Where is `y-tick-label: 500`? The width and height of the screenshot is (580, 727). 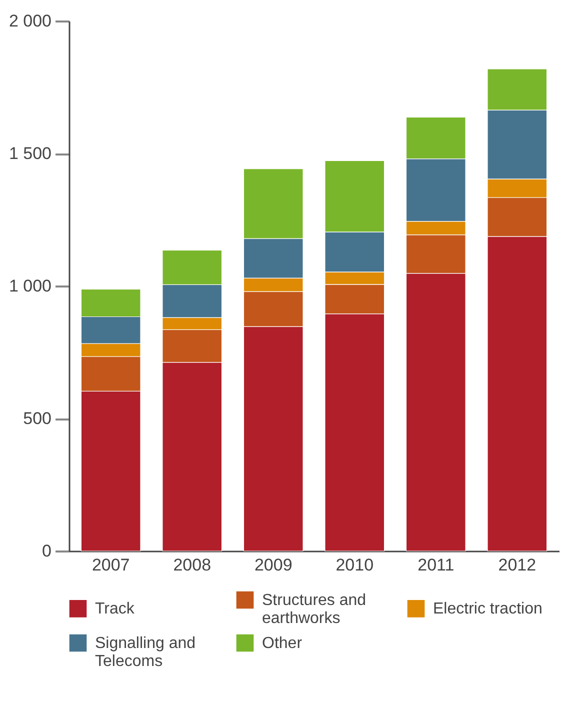 y-tick-label: 500 is located at coordinates (37, 418).